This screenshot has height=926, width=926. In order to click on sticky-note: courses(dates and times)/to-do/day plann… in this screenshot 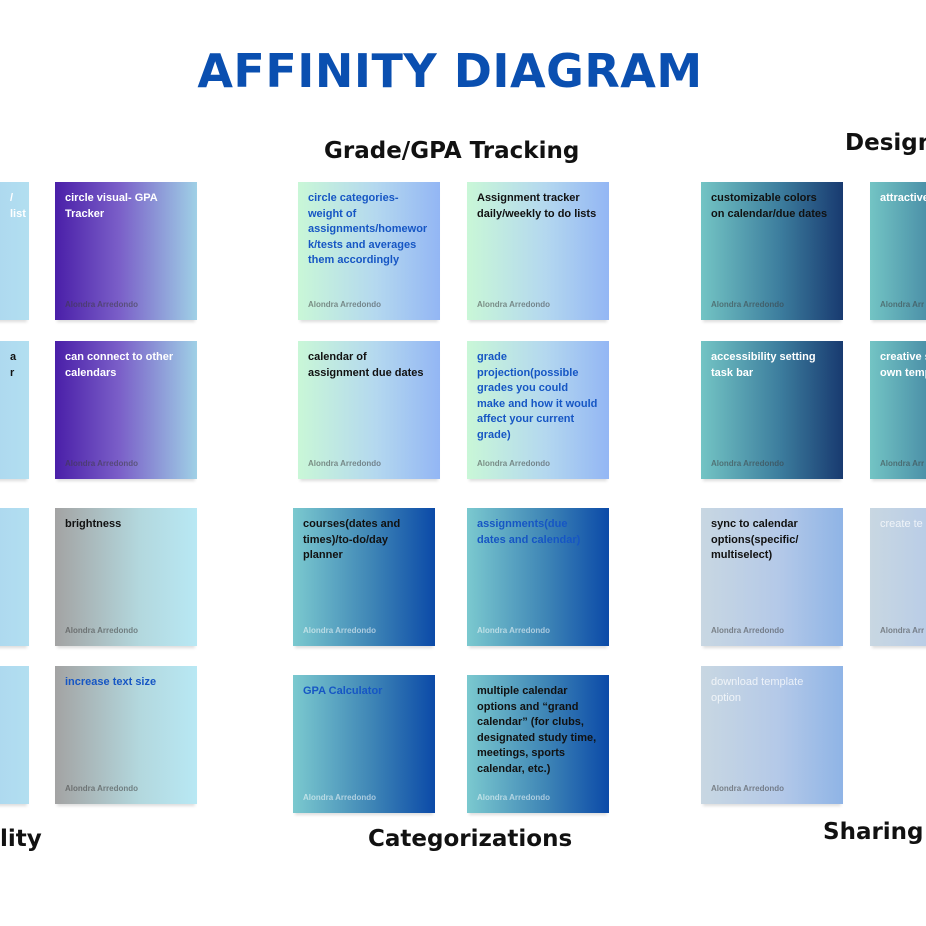, I will do `click(364, 577)`.